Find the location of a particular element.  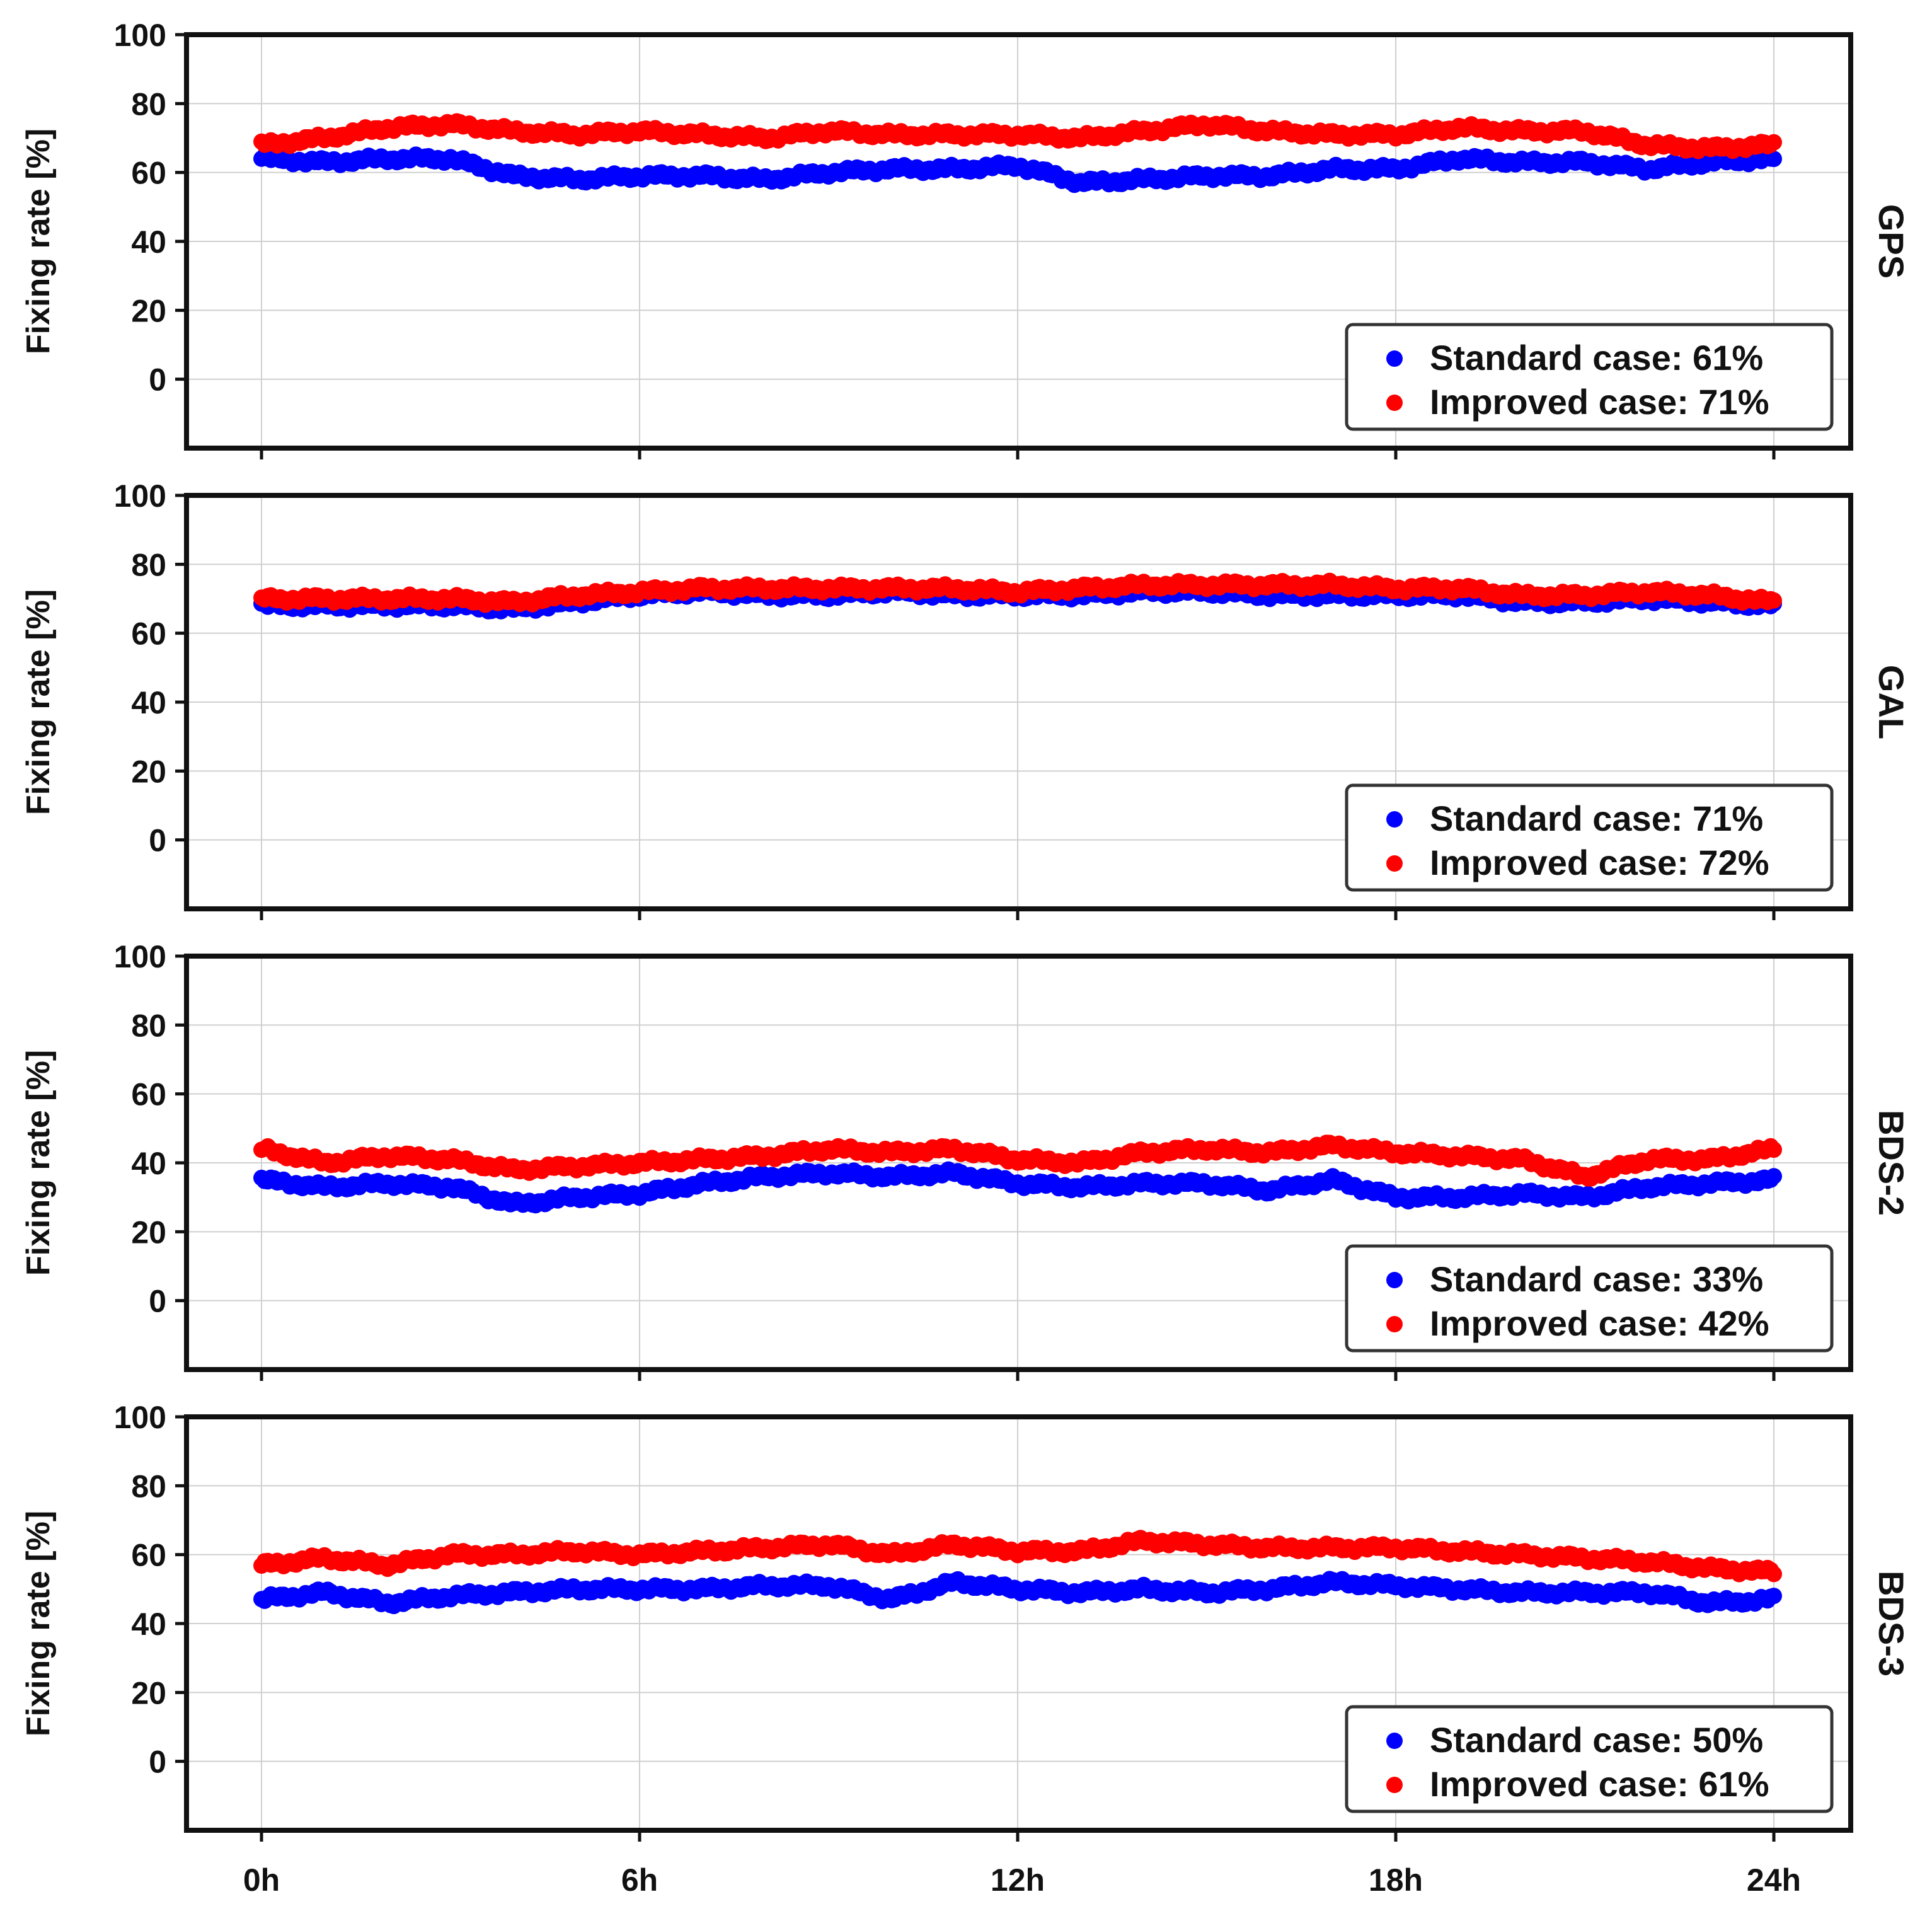

legend-label-standard: Standard case: 71% is located at coordinates (1596, 818).